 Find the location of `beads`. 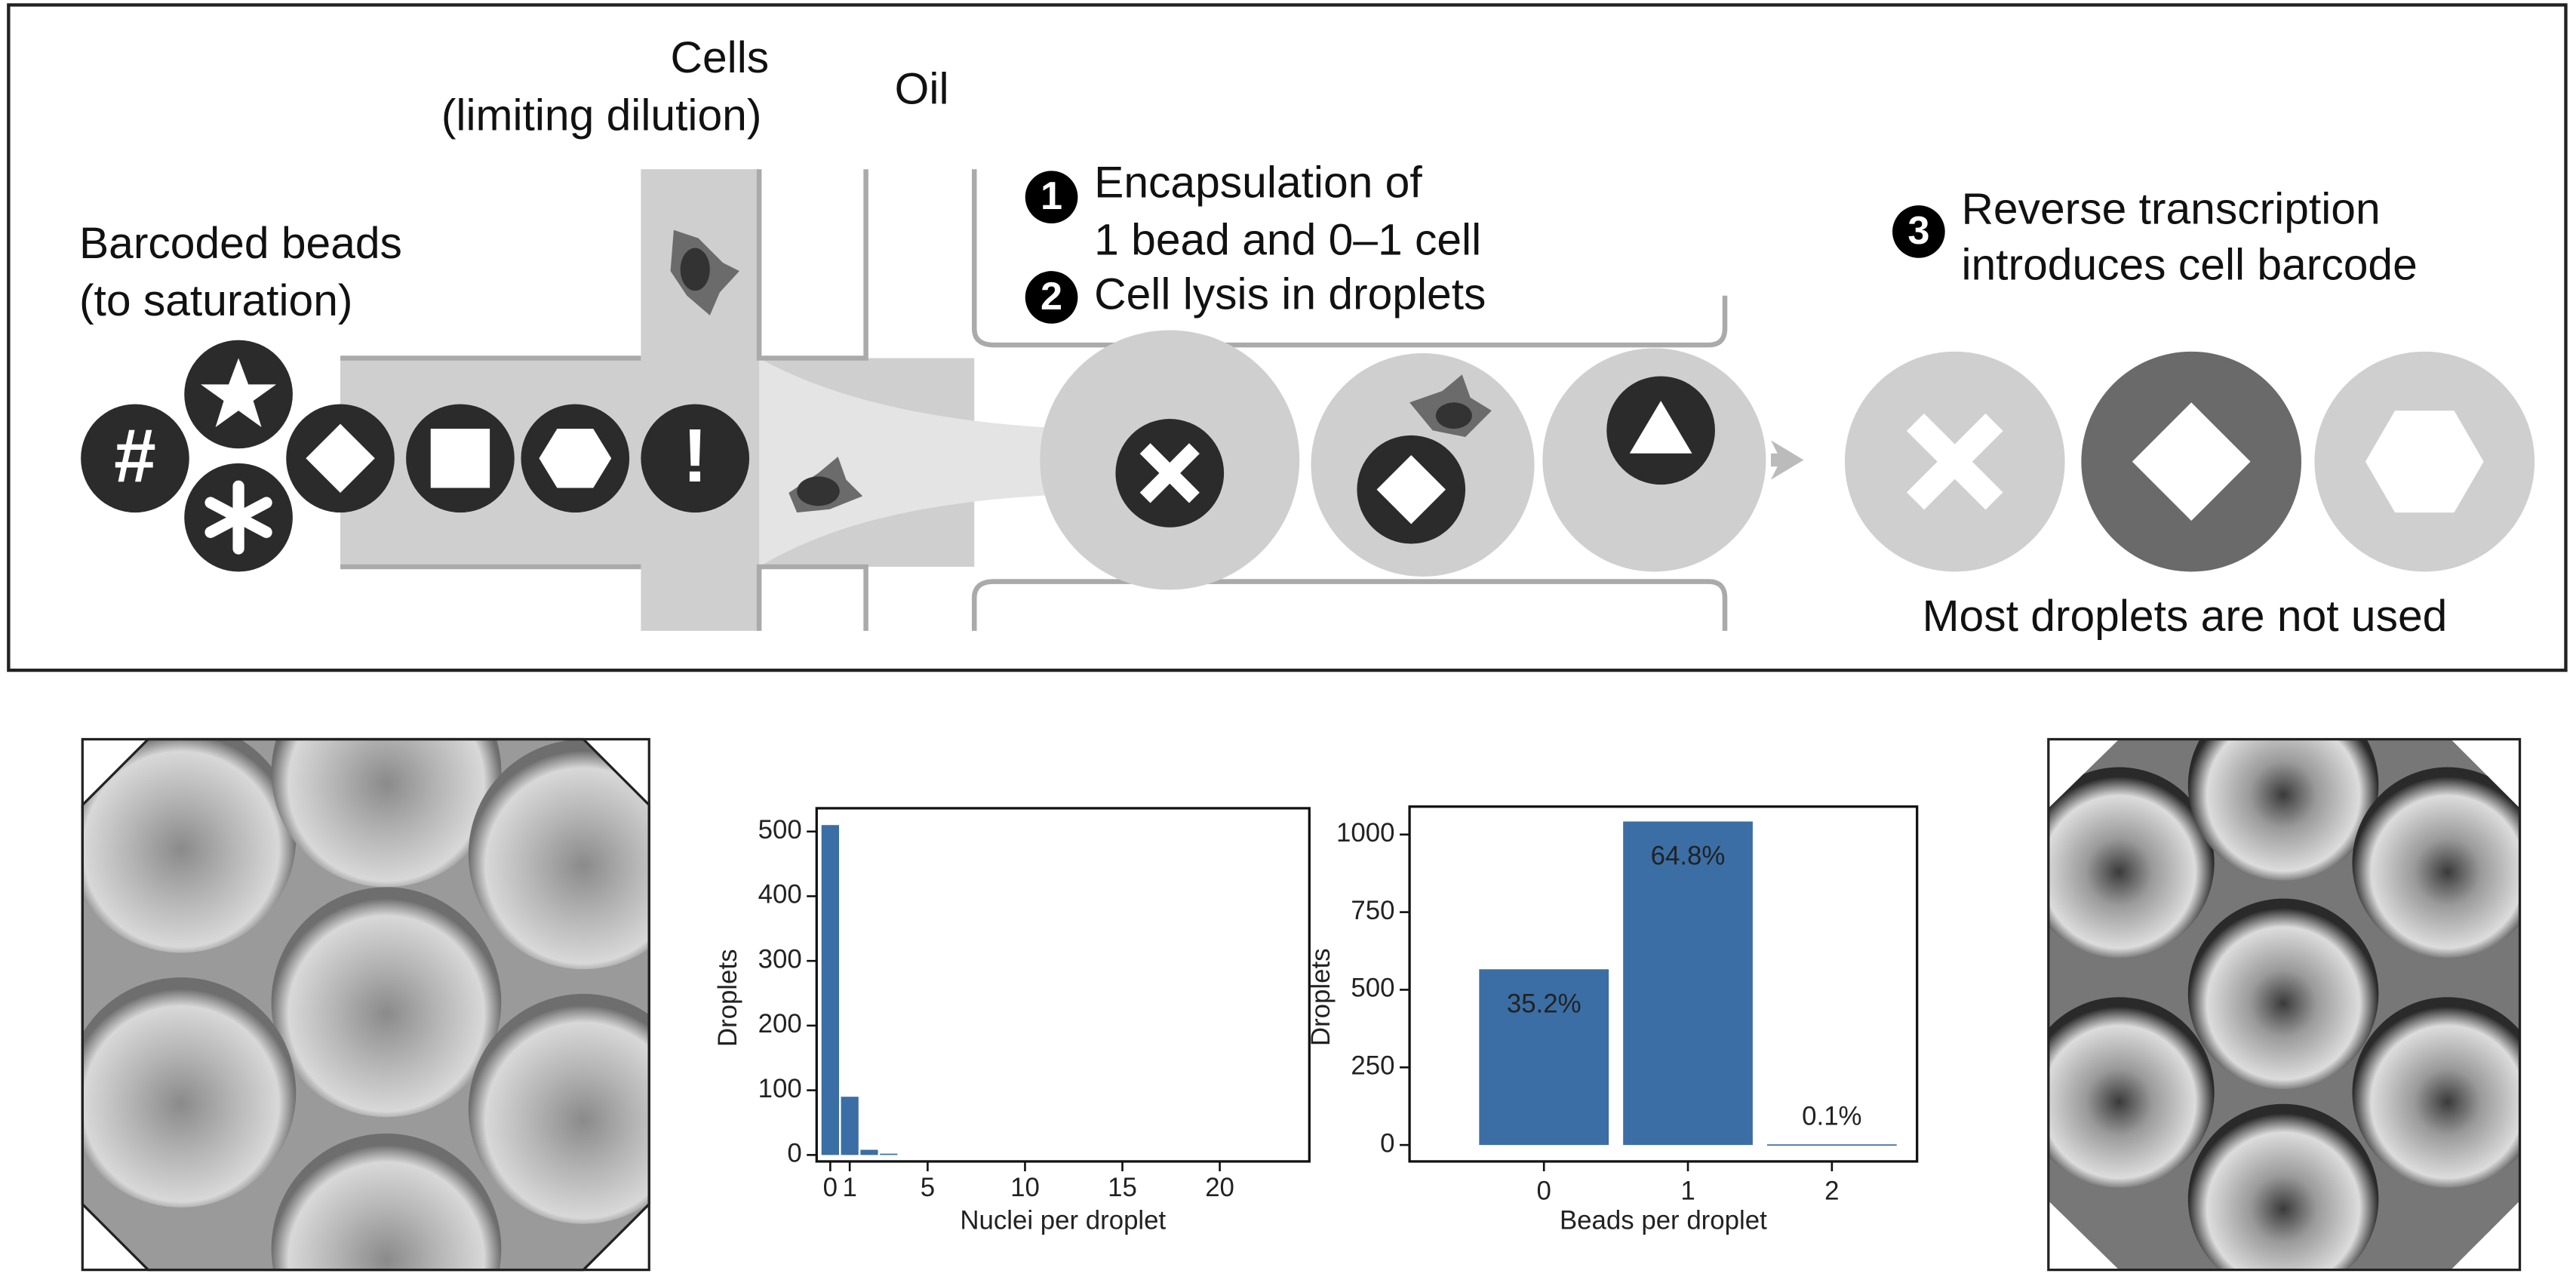

beads is located at coordinates (415, 456).